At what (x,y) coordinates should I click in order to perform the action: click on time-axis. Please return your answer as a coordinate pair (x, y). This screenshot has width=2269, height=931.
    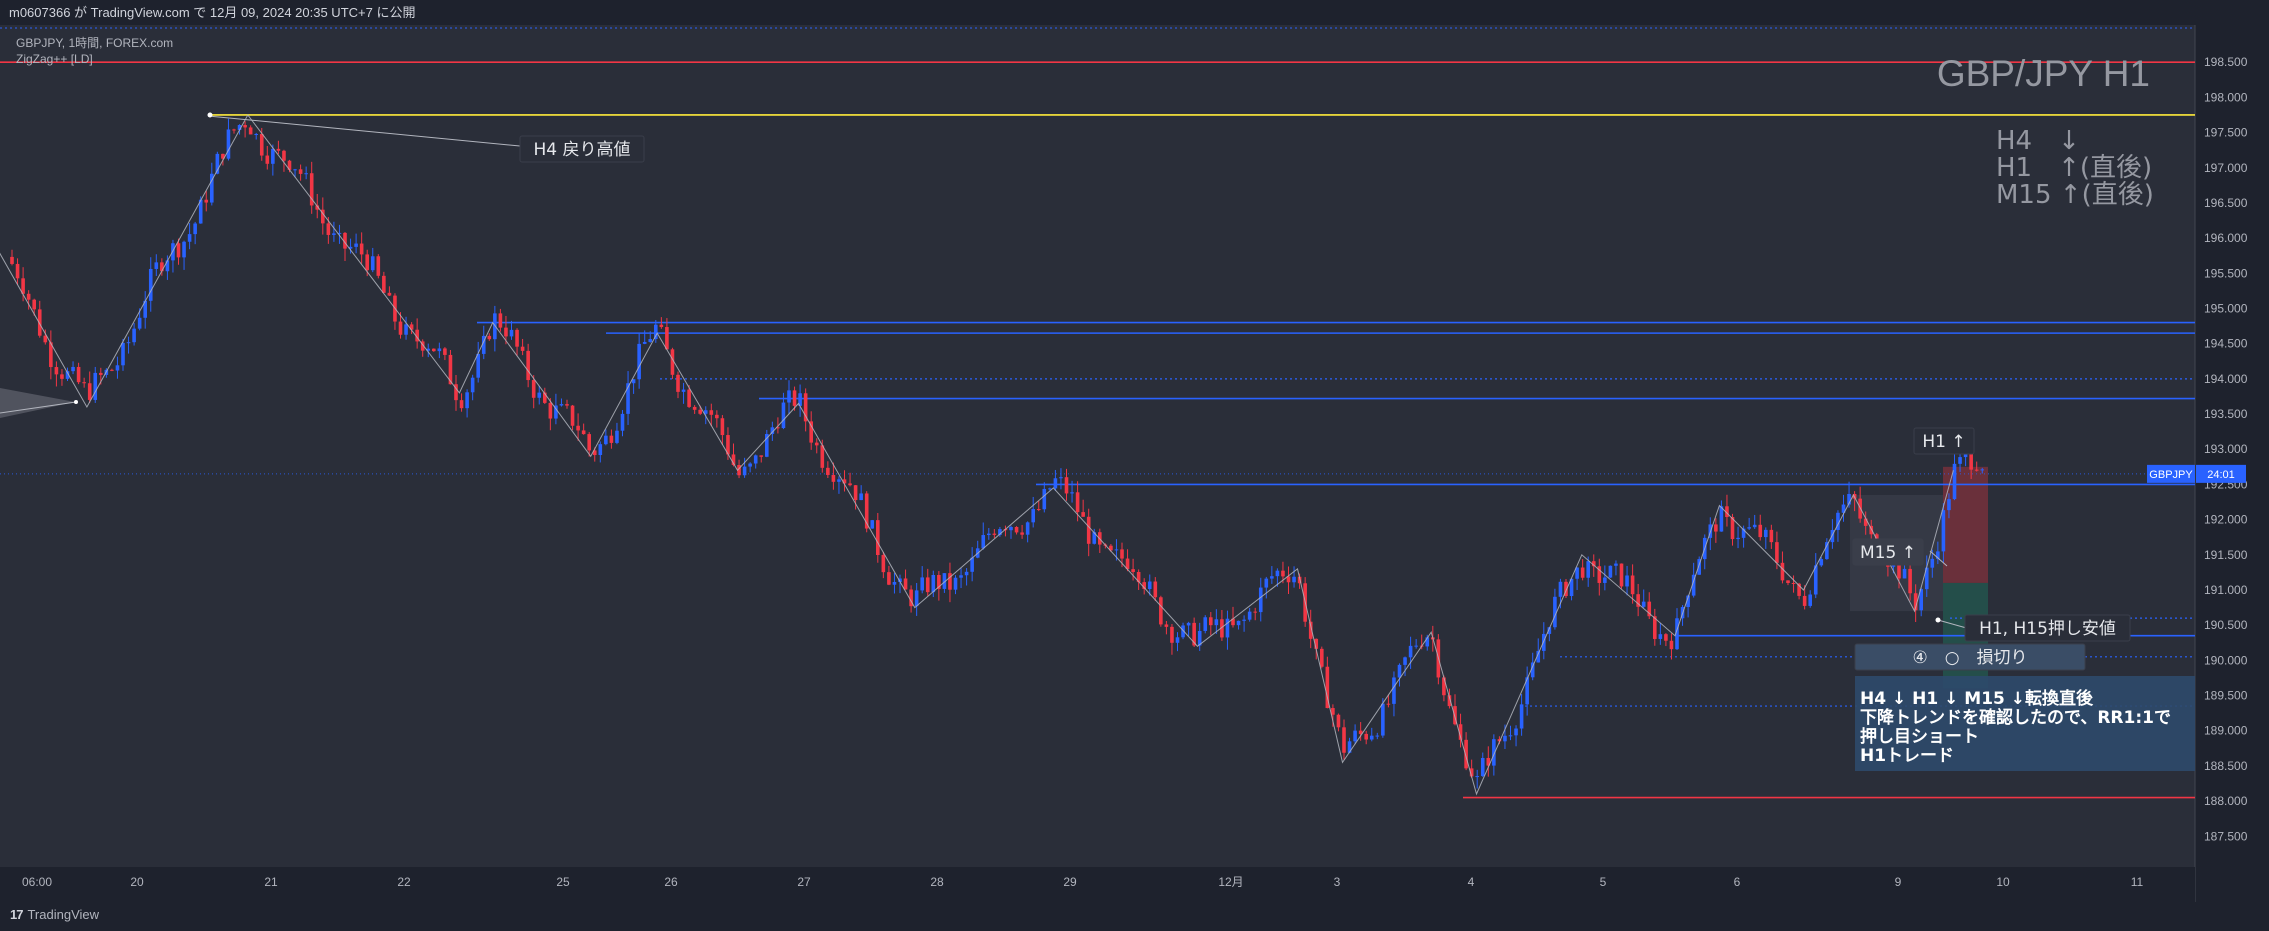
    Looking at the image, I should click on (1097, 884).